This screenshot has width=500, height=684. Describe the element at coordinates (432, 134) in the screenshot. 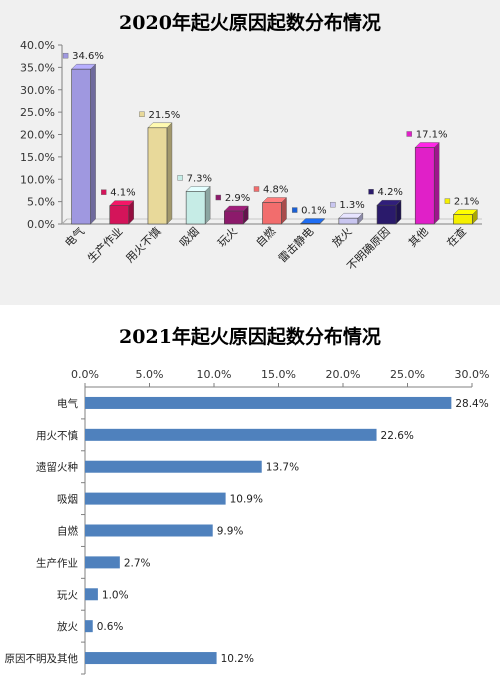

I see `data-label: 17.1%` at that location.